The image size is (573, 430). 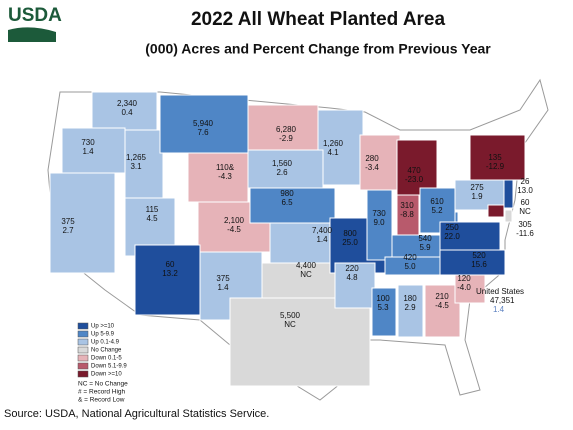 I want to click on change-label: 5.2, so click(x=437, y=210).